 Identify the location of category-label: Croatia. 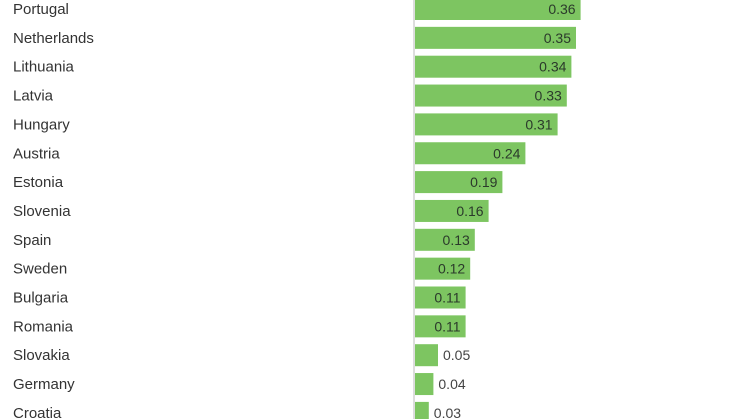
(37, 412).